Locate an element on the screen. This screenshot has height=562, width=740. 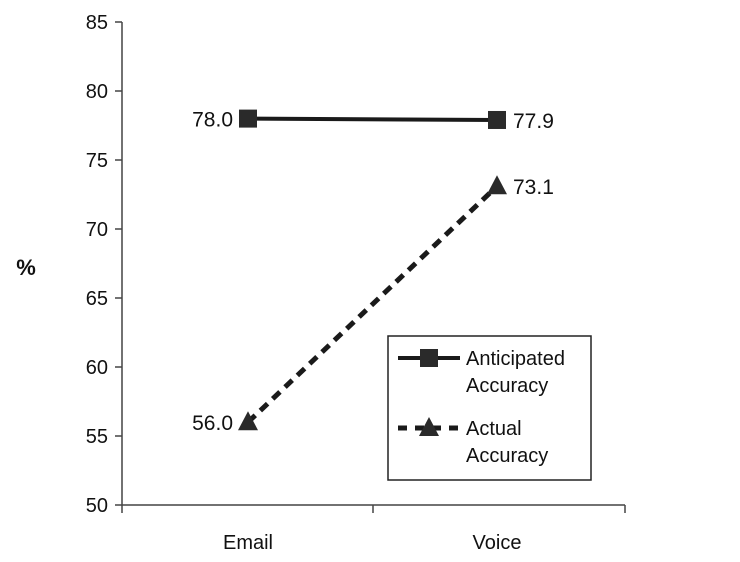
y-axis-ticks: 50 55 60 65 70 75 80 85 is located at coordinates (104, 264).